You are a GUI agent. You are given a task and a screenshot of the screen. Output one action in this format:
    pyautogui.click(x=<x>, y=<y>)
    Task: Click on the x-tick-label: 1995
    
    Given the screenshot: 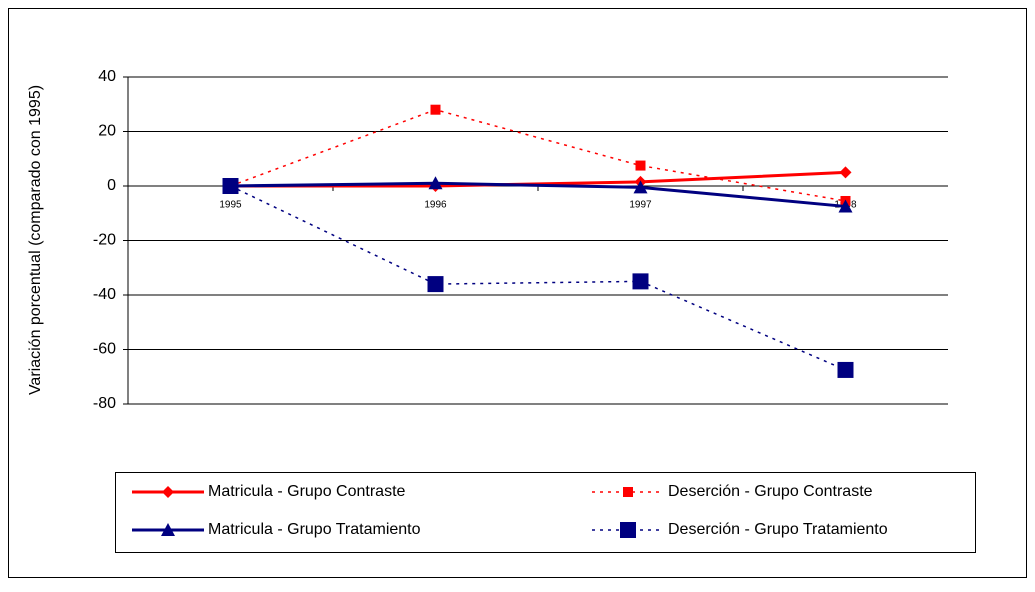 What is the action you would take?
    pyautogui.click(x=230, y=205)
    